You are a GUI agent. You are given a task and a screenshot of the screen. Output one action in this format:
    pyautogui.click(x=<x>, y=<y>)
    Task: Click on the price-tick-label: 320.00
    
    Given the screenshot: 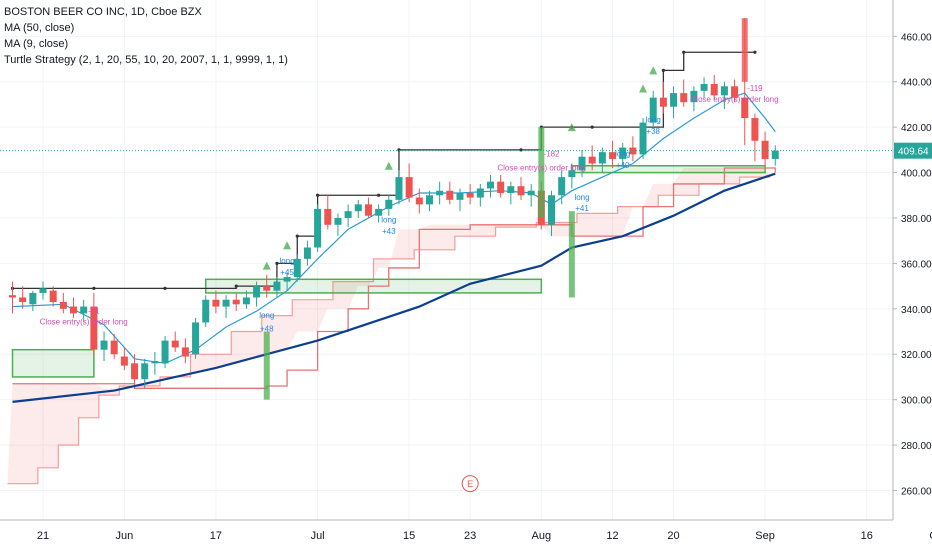 What is the action you would take?
    pyautogui.click(x=916, y=355)
    